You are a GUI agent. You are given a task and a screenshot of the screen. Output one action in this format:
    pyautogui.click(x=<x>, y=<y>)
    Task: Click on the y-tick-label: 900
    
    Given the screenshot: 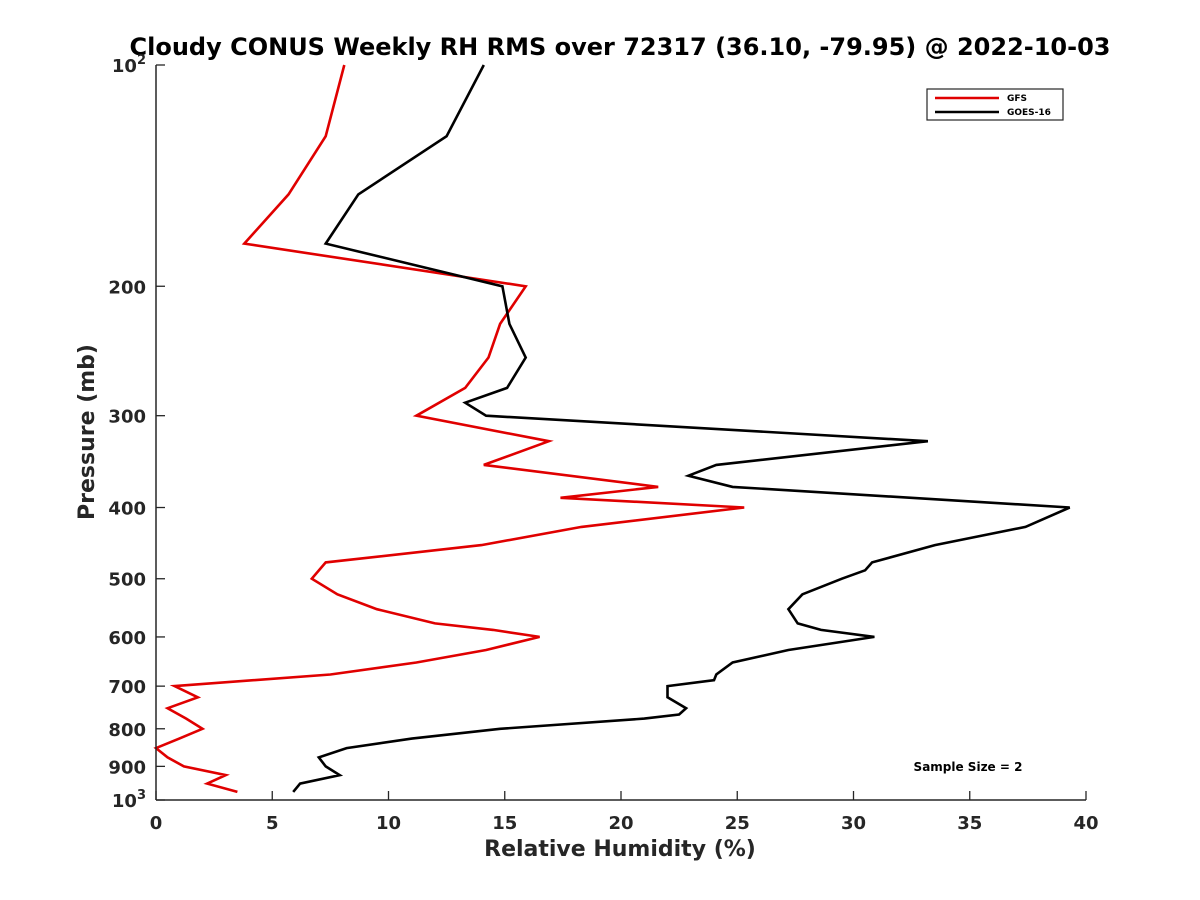 What is the action you would take?
    pyautogui.click(x=127, y=767)
    